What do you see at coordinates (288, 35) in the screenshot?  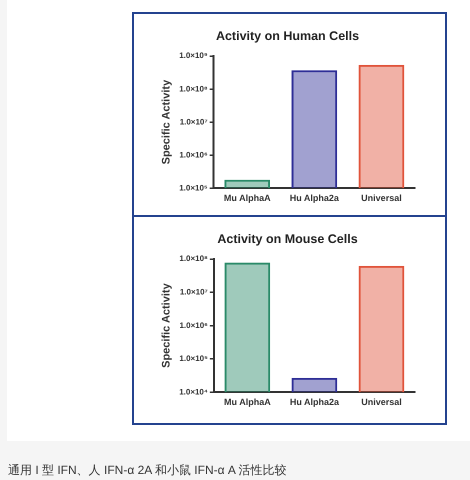 I see `chart-title: Activity on Human Cells` at bounding box center [288, 35].